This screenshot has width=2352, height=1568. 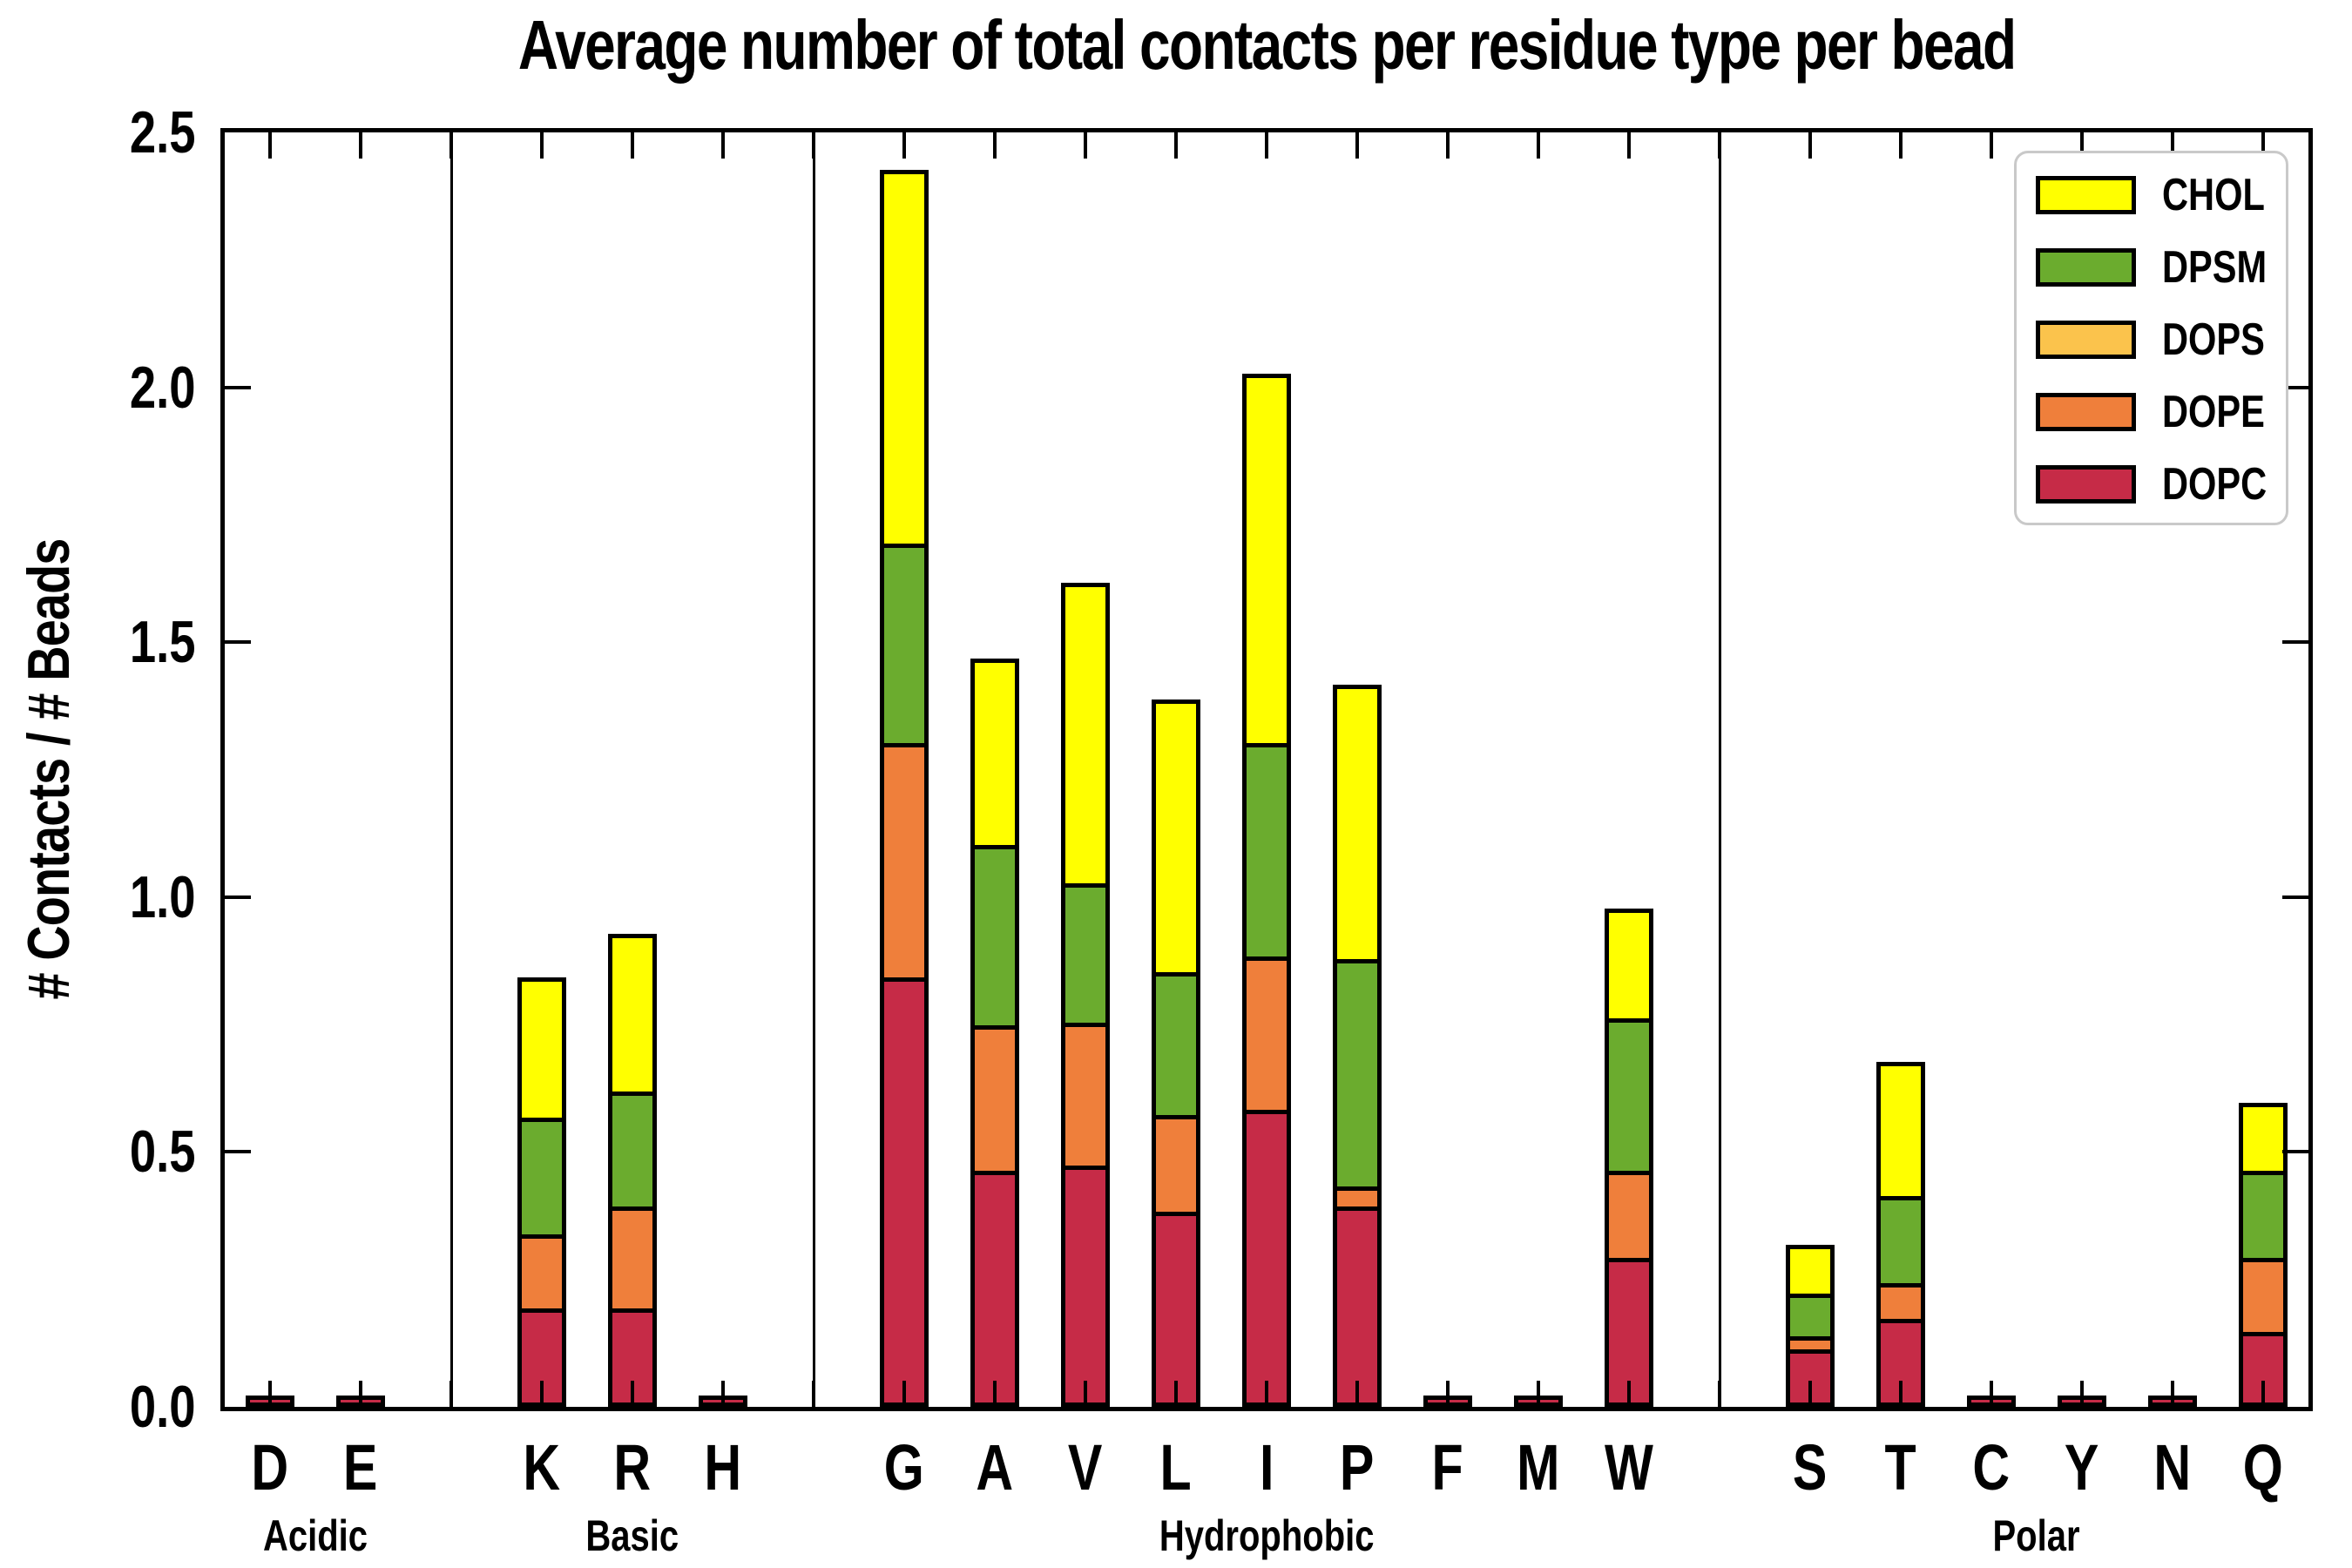 What do you see at coordinates (1085, 1467) in the screenshot?
I see `x-category-label-text: V` at bounding box center [1085, 1467].